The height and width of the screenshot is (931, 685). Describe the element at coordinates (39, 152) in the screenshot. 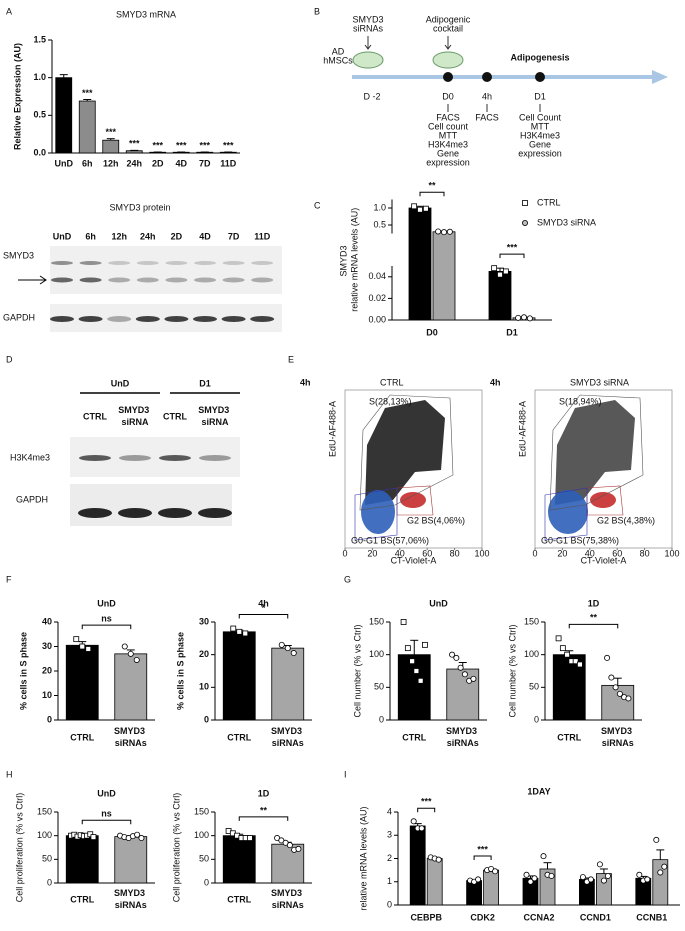

I see `y-tick-label: 0.0` at that location.